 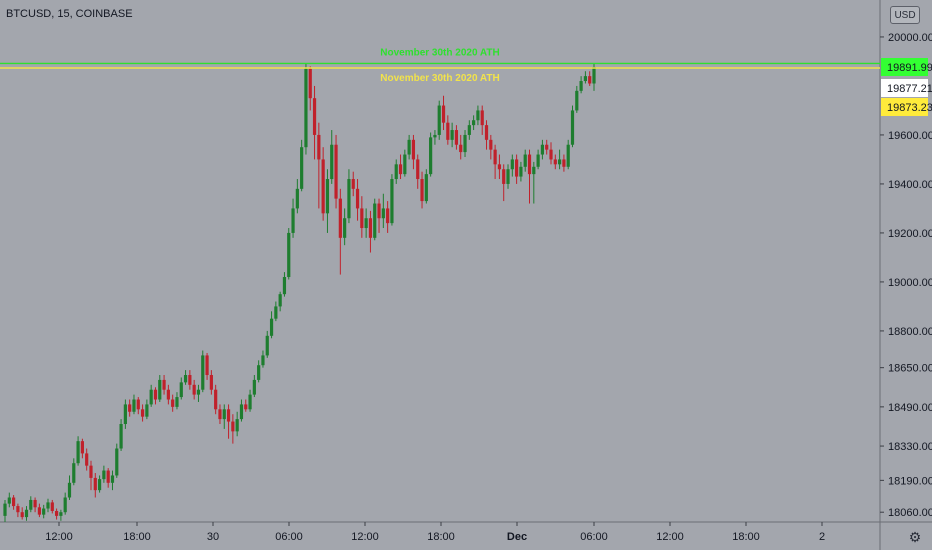 I want to click on x-tick-label: 12:00, so click(x=670, y=537).